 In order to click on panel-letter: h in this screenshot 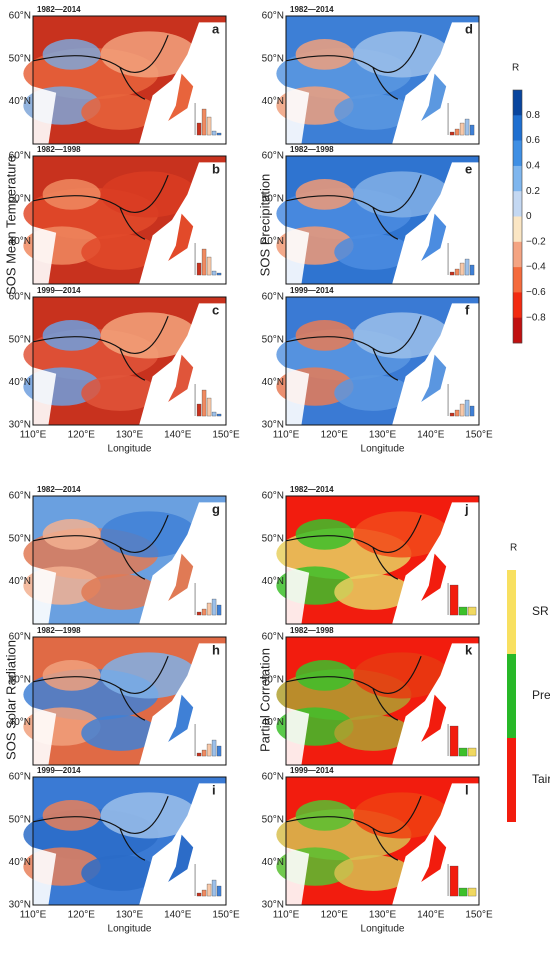, I will do `click(216, 649)`.